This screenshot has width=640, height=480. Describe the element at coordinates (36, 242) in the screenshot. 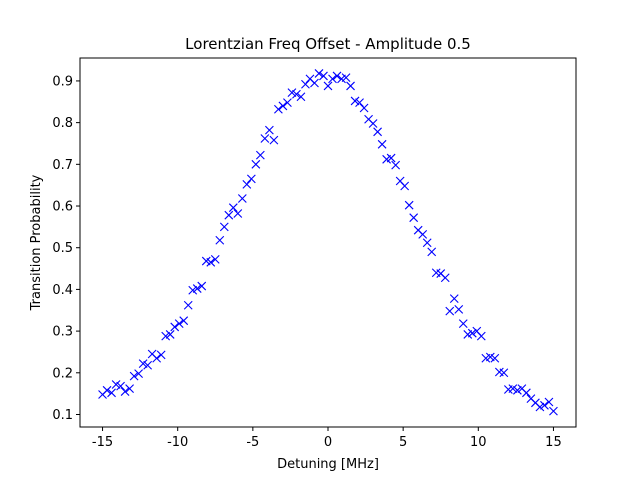

I see `y-axis-label: Transition Probability` at that location.